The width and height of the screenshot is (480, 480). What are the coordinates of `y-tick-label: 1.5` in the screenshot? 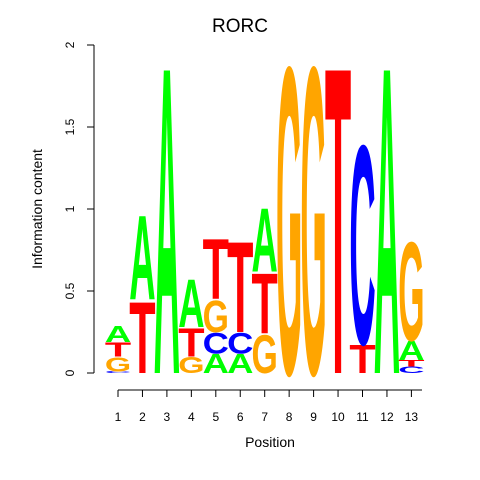 It's located at (70, 126).